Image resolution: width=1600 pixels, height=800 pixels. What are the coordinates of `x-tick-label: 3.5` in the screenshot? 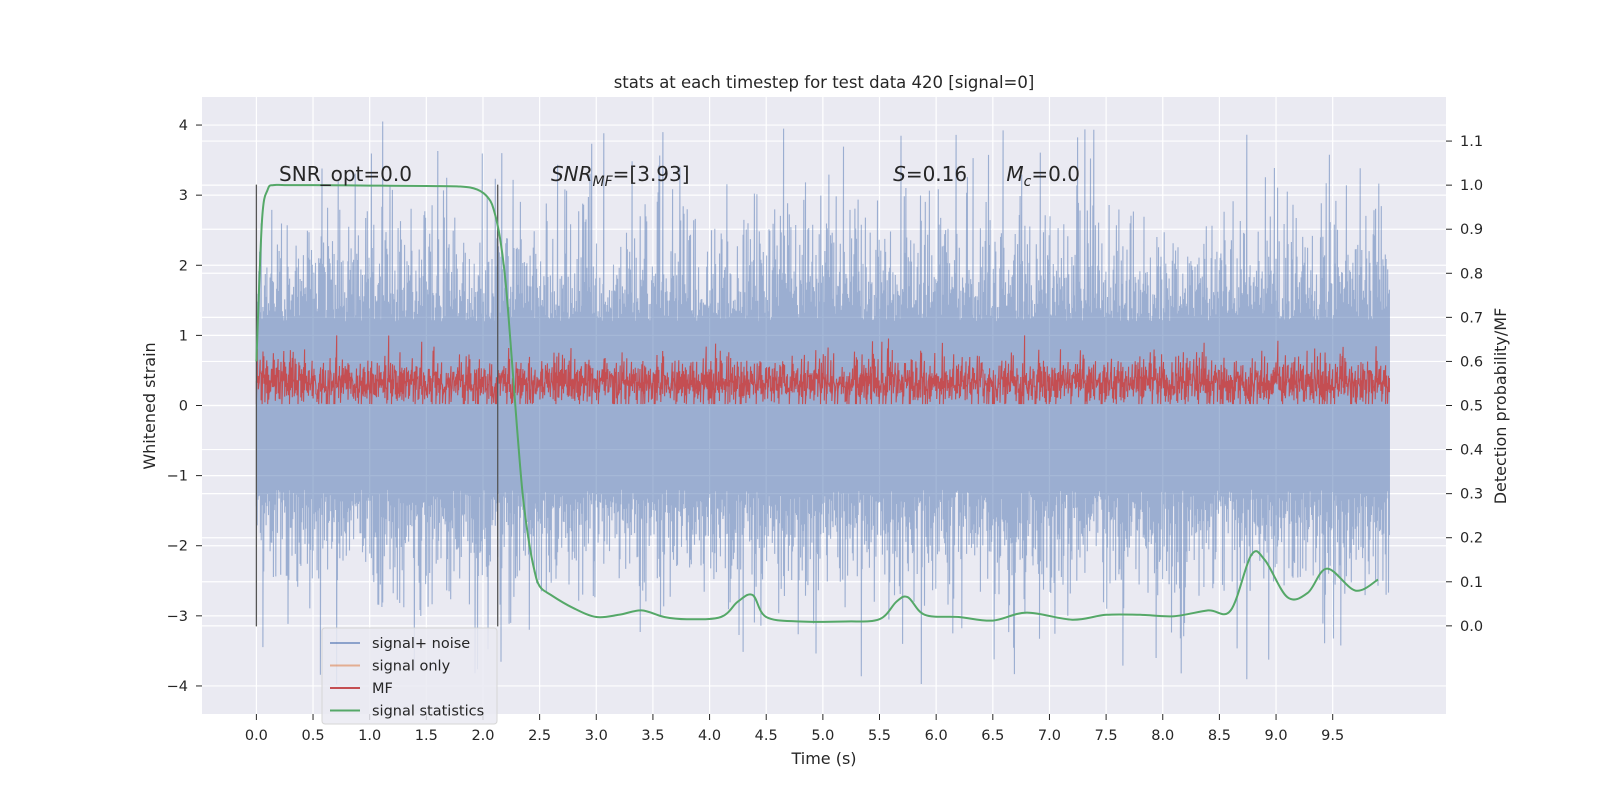 It's located at (652, 736).